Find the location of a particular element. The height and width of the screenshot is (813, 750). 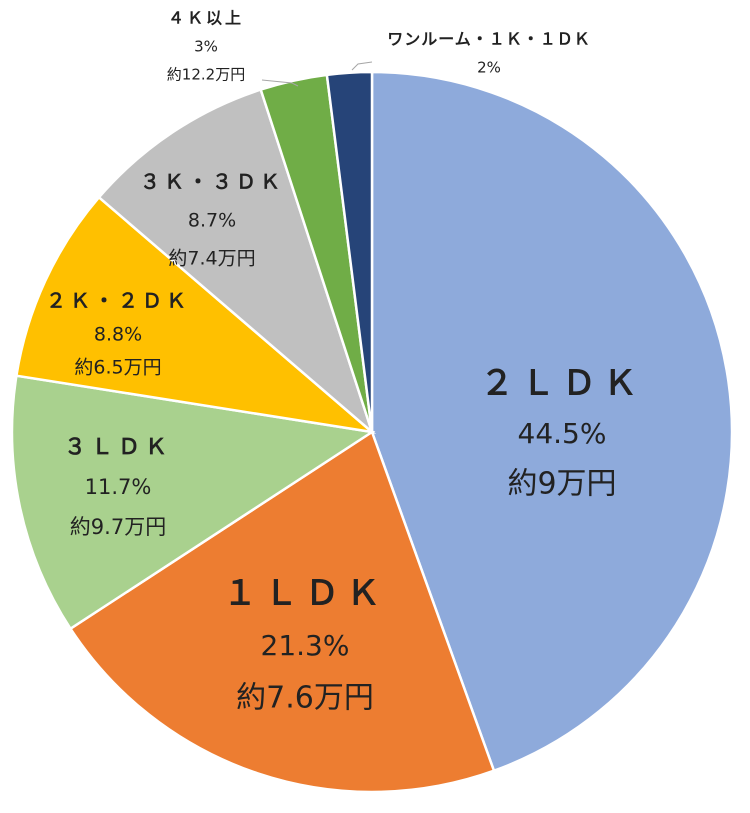

slice-5-percent-label: 8.7% is located at coordinates (212, 221).